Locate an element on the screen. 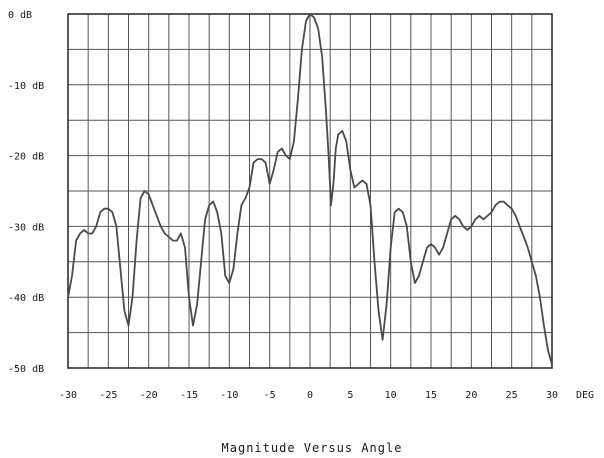 The width and height of the screenshot is (604, 458). x-tick-label: -20 is located at coordinates (149, 395).